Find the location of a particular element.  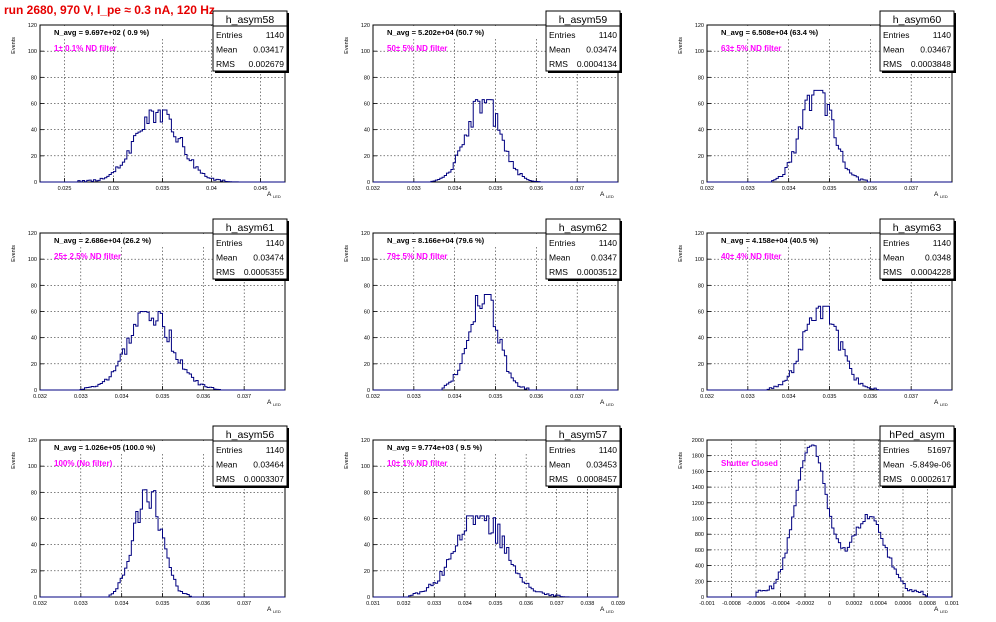

histogram-name: h_asym60 is located at coordinates (917, 20).